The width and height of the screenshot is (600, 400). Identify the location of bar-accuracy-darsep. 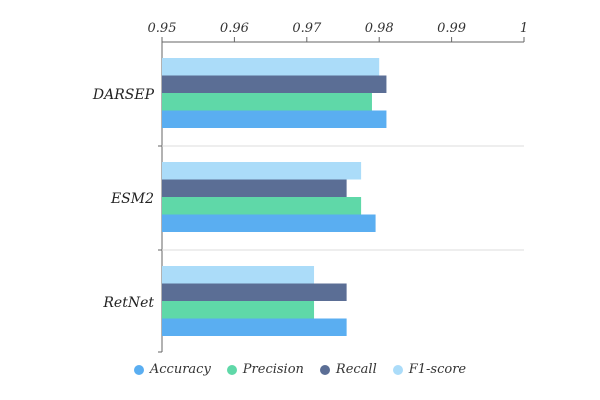
(274, 119).